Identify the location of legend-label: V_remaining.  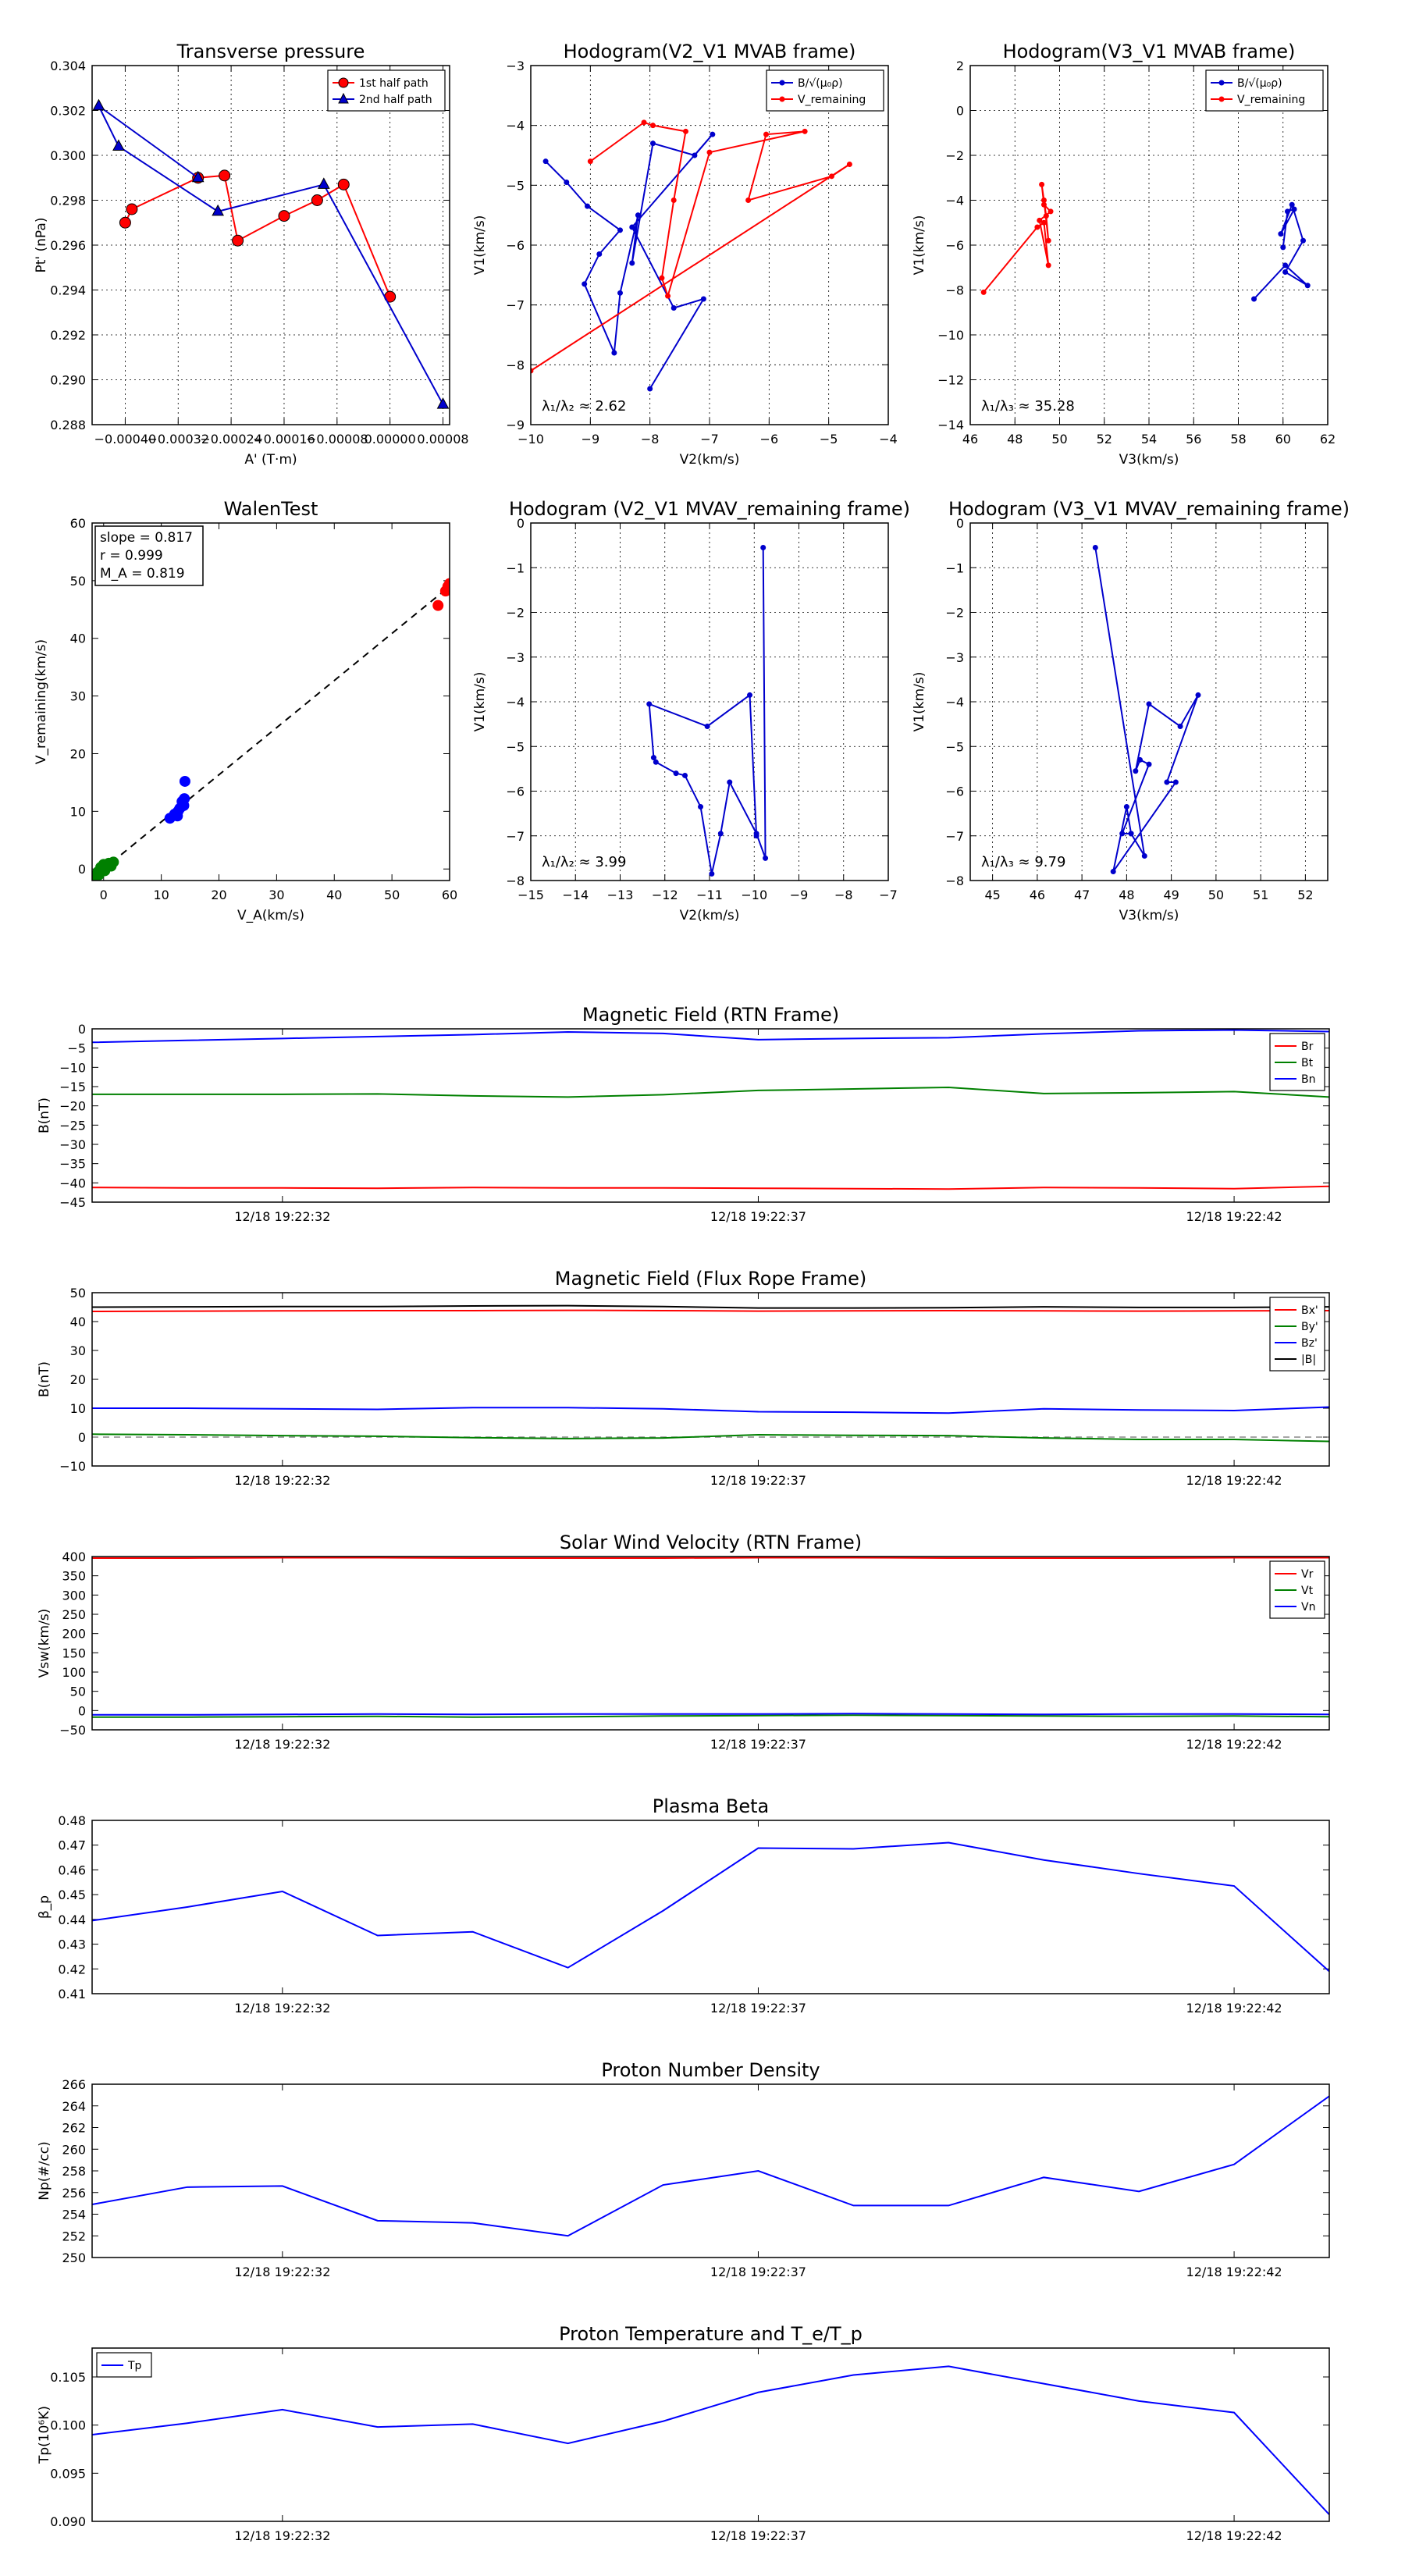
(832, 100).